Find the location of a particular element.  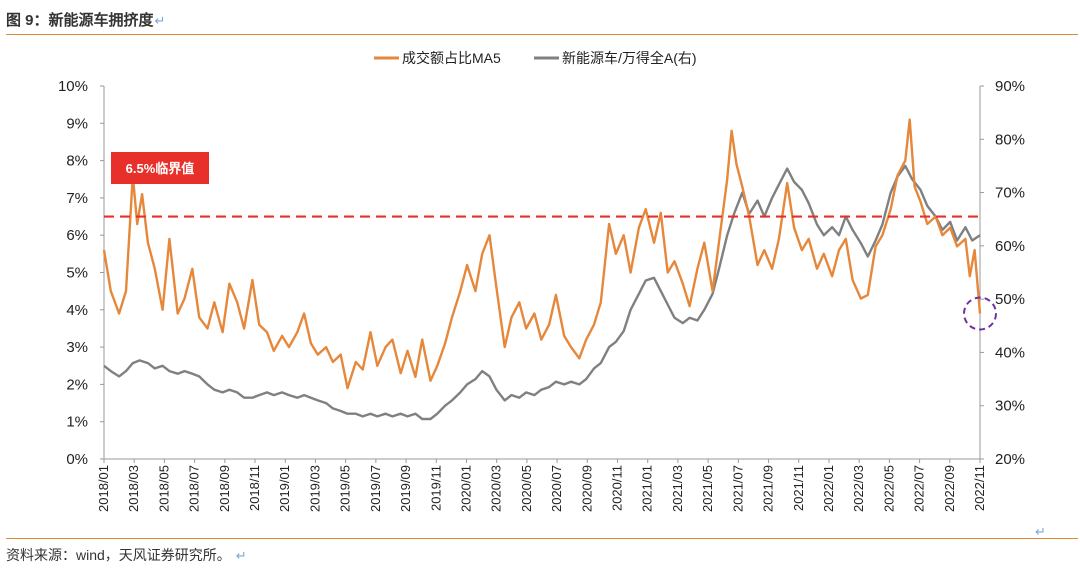

left-tick-label: 9% is located at coordinates (77, 123).